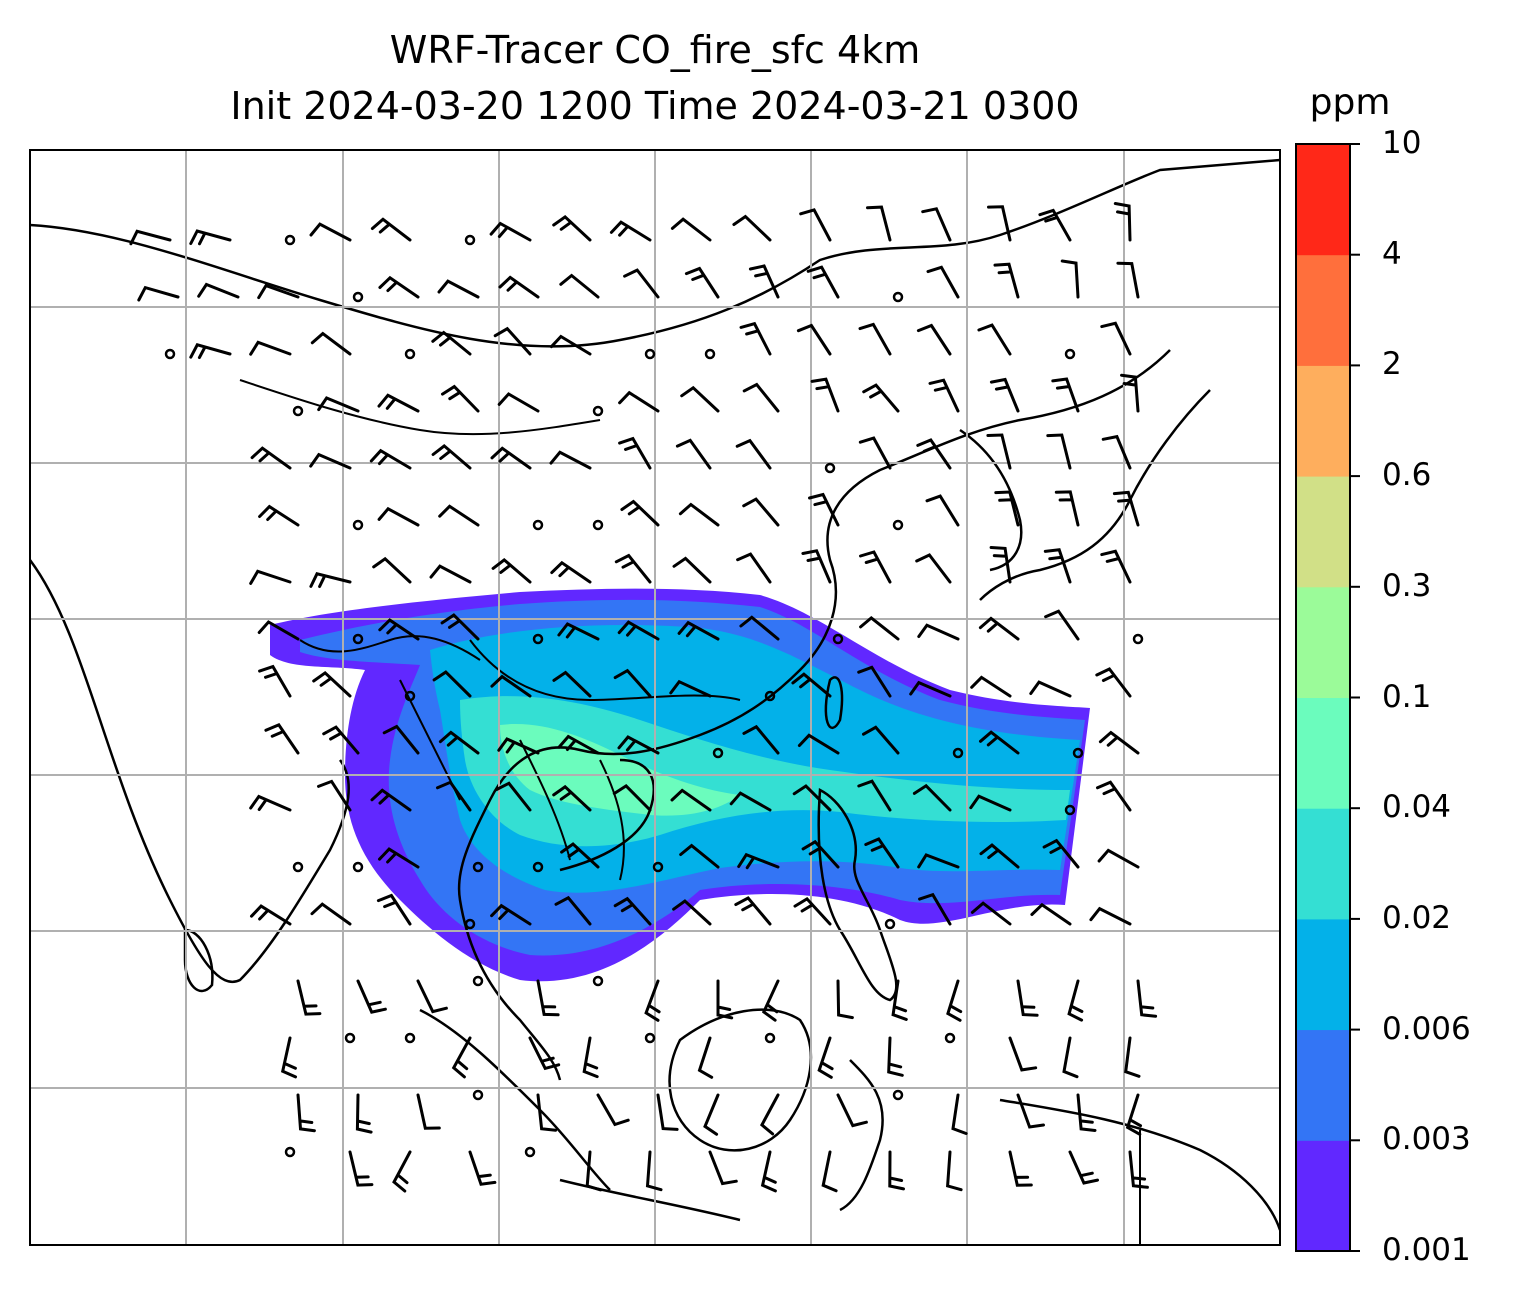 This screenshot has width=1528, height=1306. I want to click on colorbar-tick-label: 0.04, so click(1417, 807).